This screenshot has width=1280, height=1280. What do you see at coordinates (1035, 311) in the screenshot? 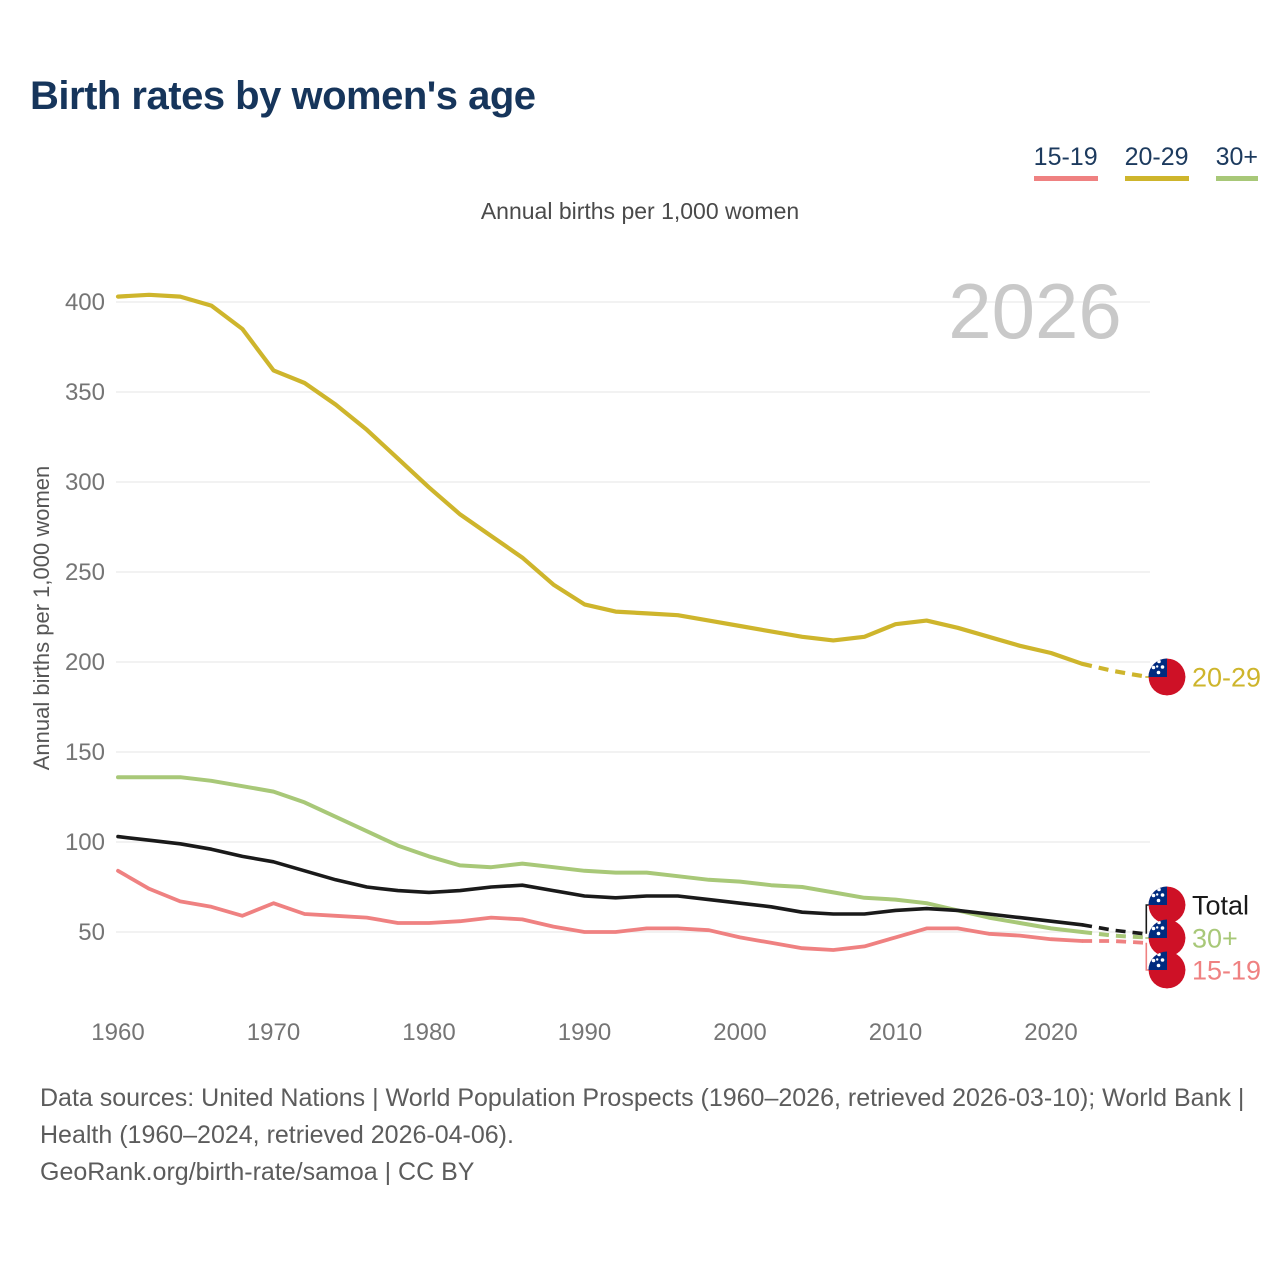
I see `watermark-year: 2026` at bounding box center [1035, 311].